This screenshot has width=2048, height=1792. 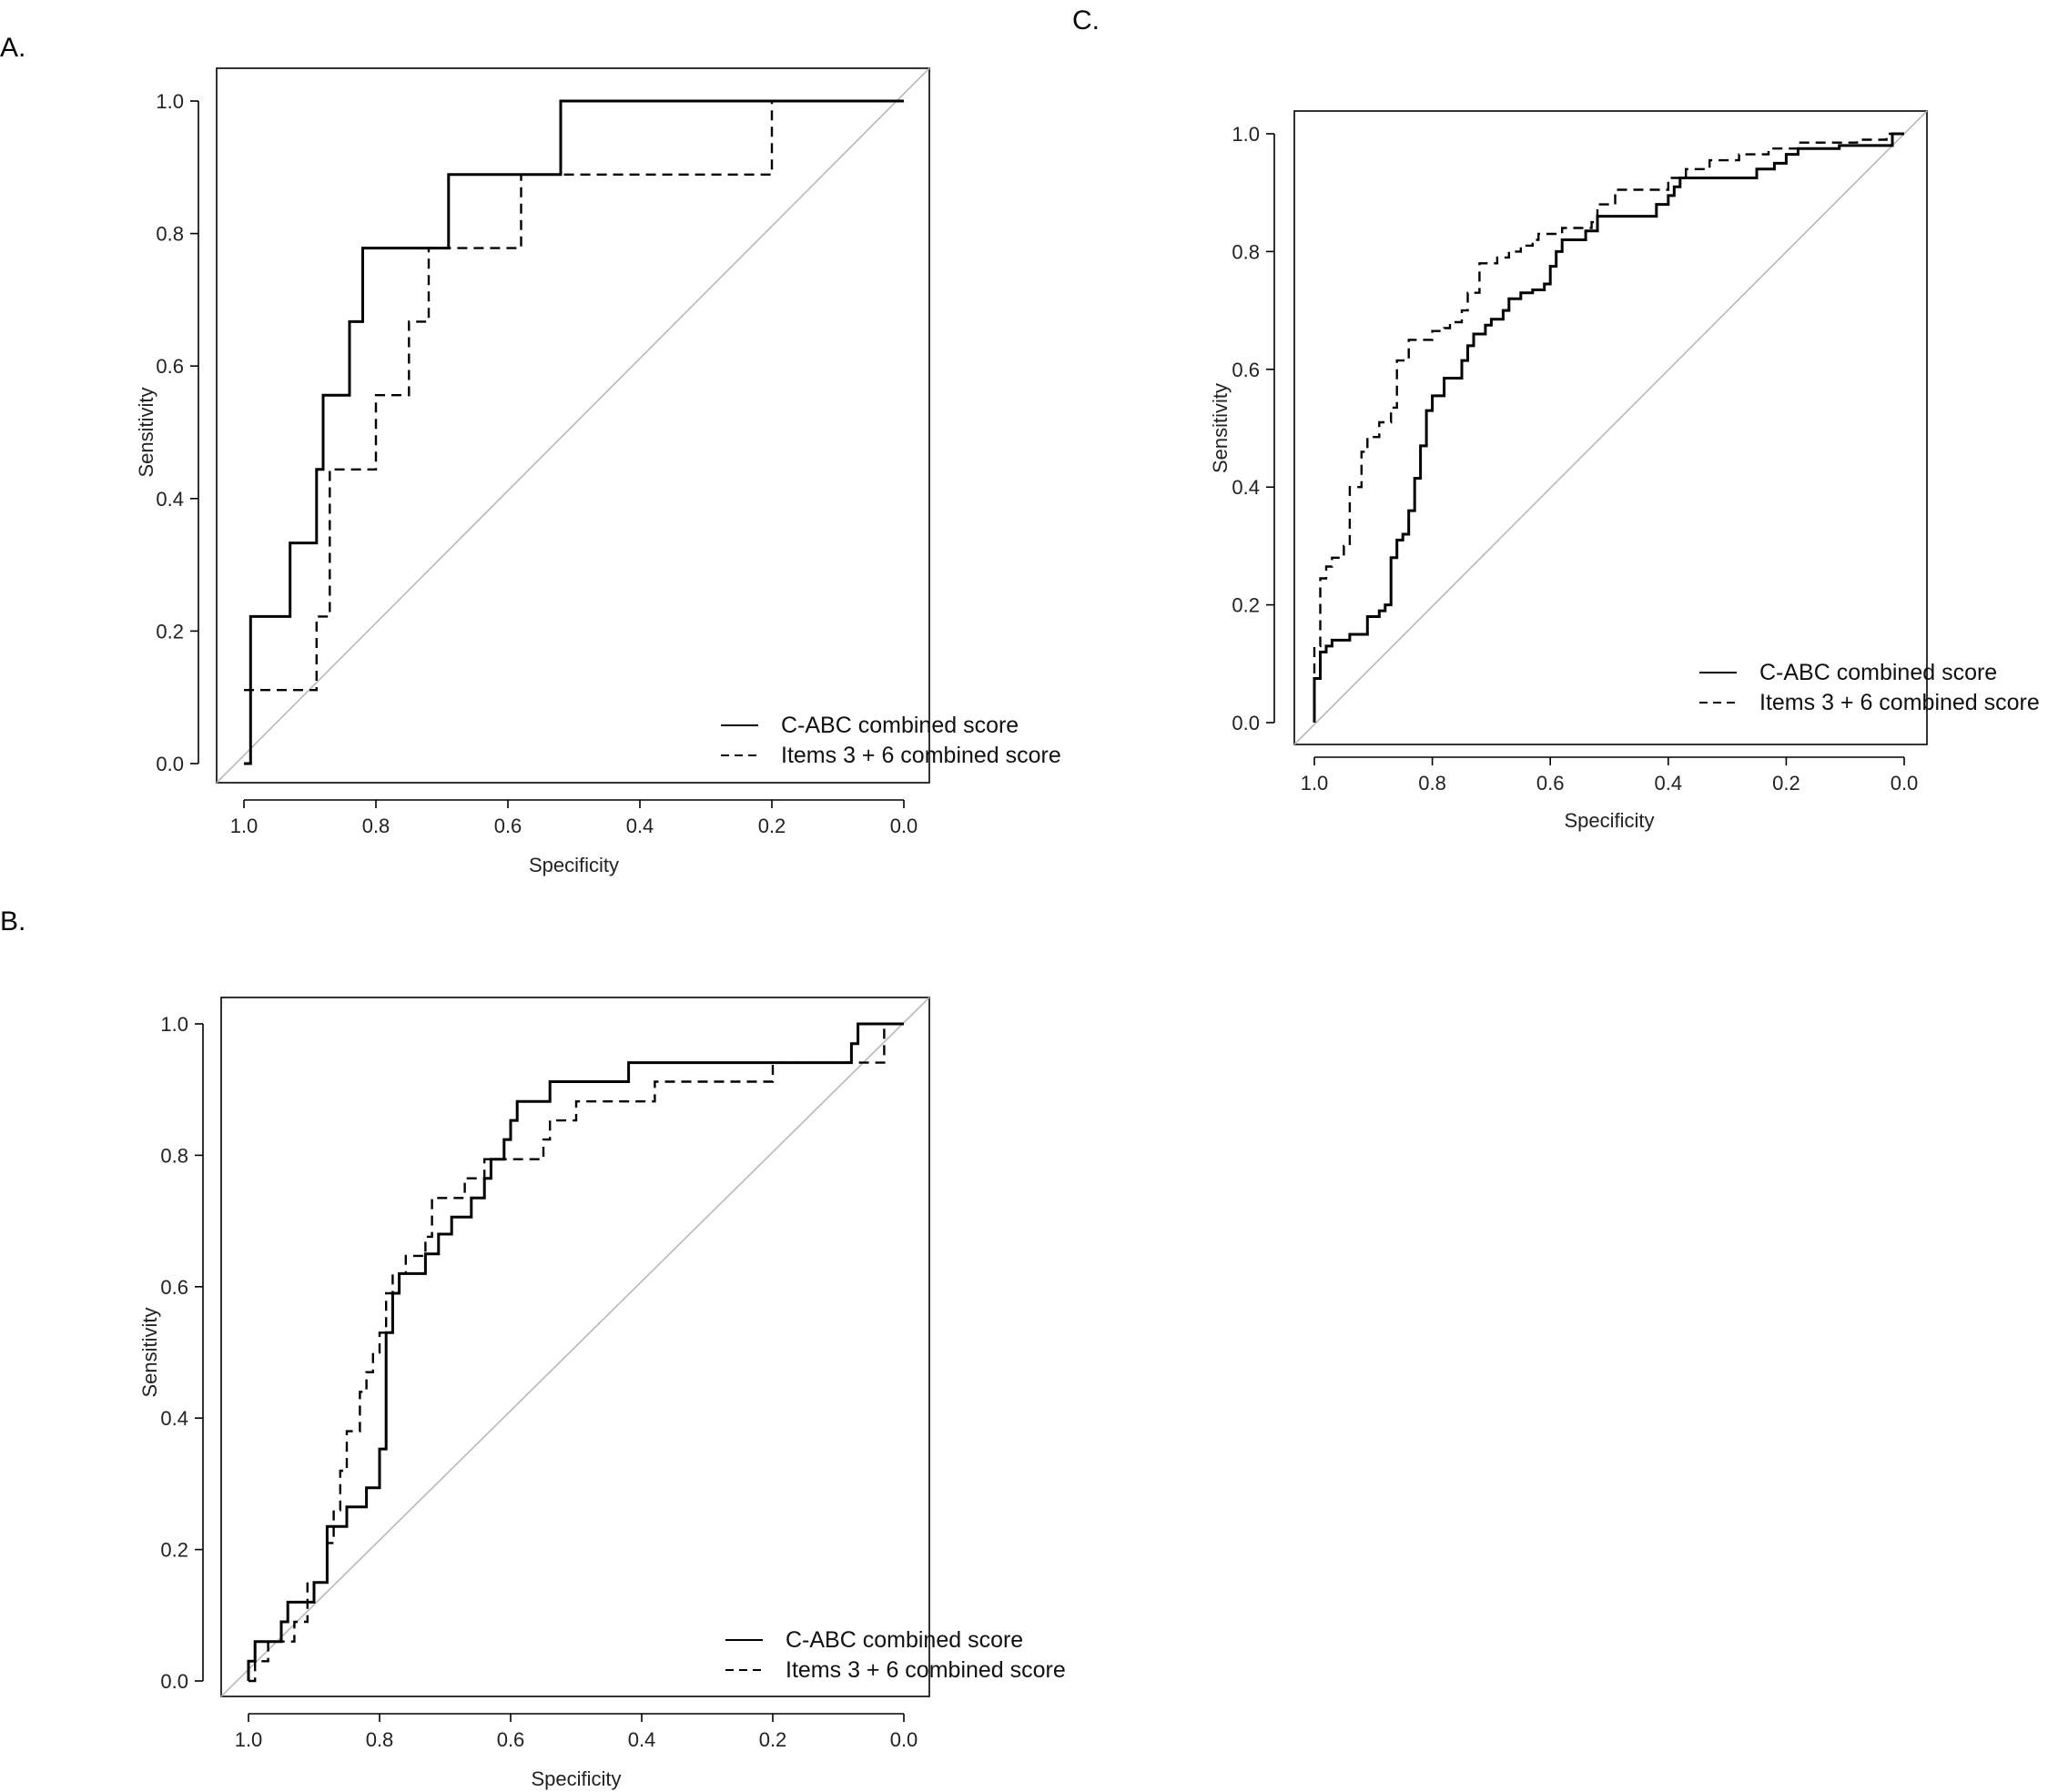 What do you see at coordinates (1086, 20) in the screenshot?
I see `panel-c-label: C.` at bounding box center [1086, 20].